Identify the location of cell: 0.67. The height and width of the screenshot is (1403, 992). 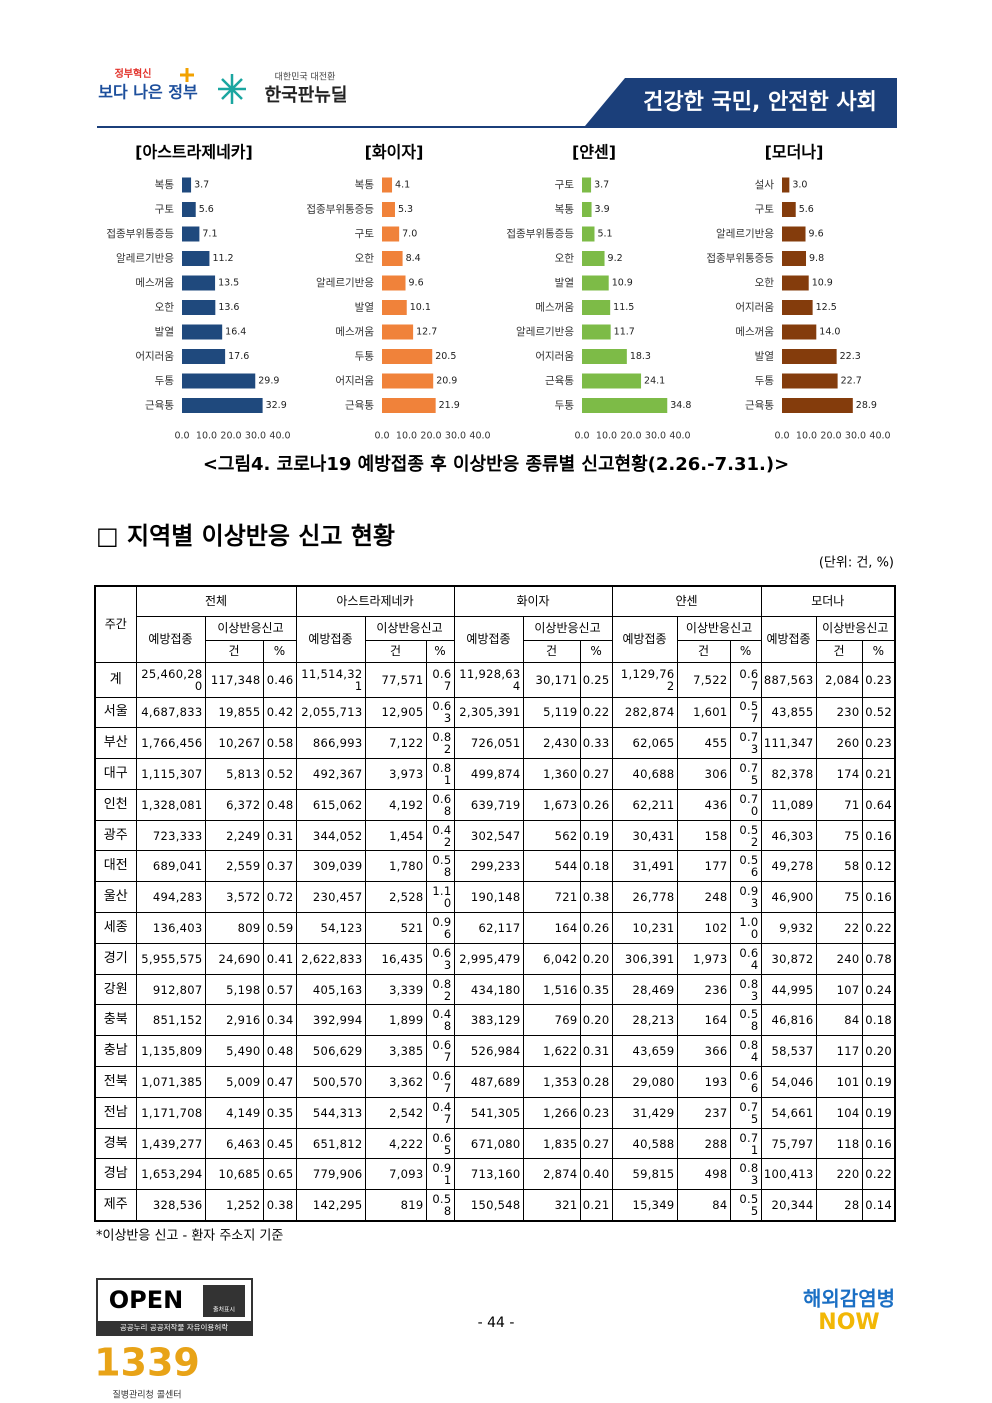
(745, 679).